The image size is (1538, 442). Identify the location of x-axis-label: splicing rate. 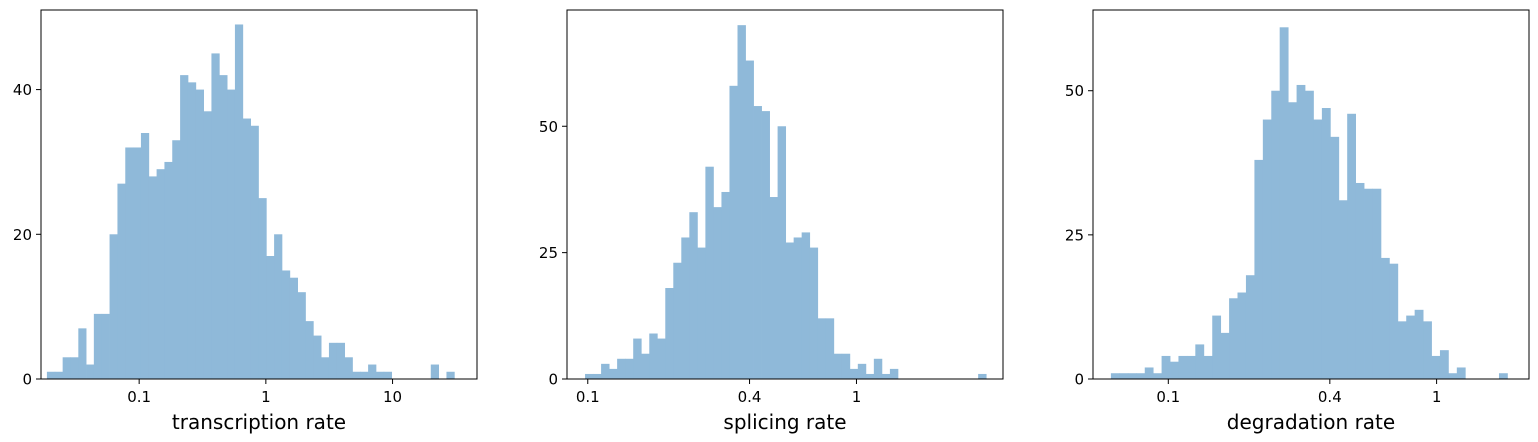
(784, 422).